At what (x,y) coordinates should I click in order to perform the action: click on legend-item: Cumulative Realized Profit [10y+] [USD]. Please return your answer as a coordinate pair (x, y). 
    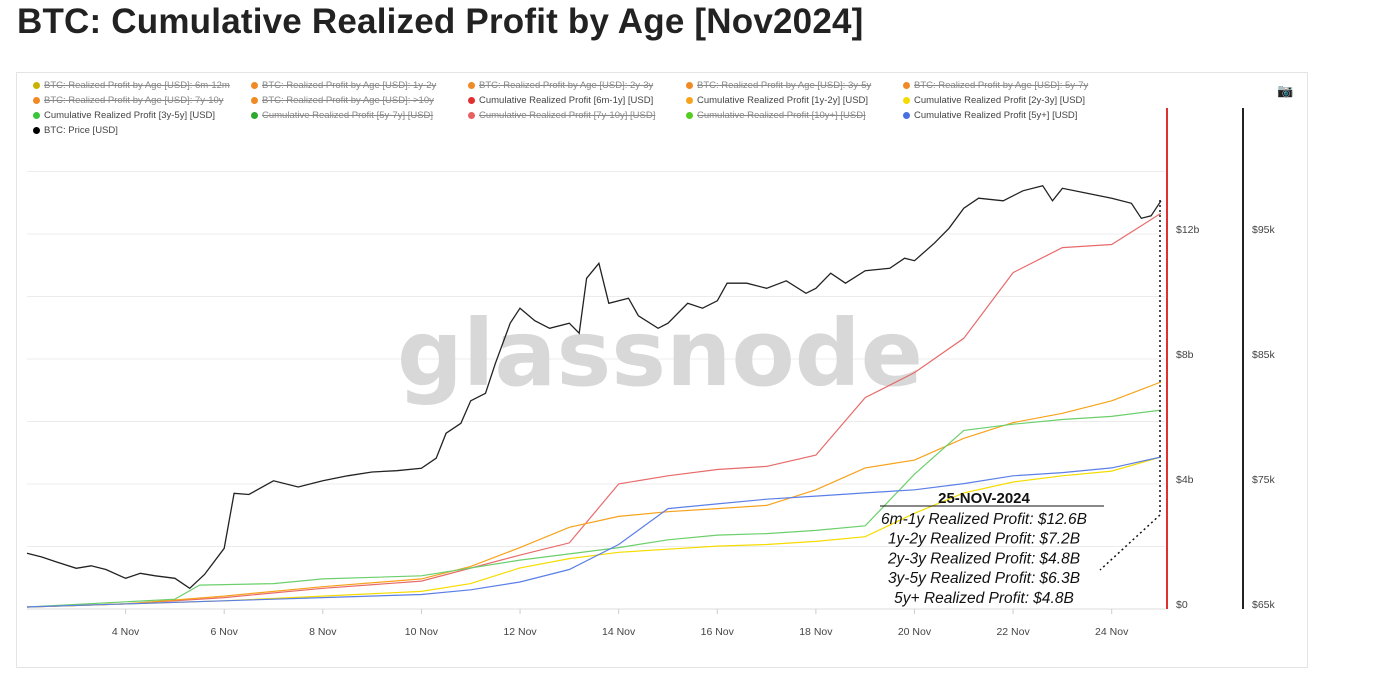
    Looking at the image, I should click on (776, 115).